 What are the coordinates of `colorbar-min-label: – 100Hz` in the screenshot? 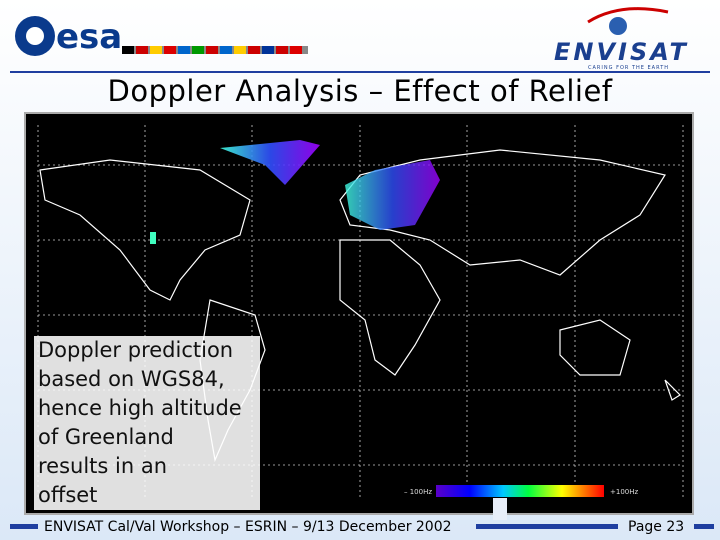 It's located at (418, 492).